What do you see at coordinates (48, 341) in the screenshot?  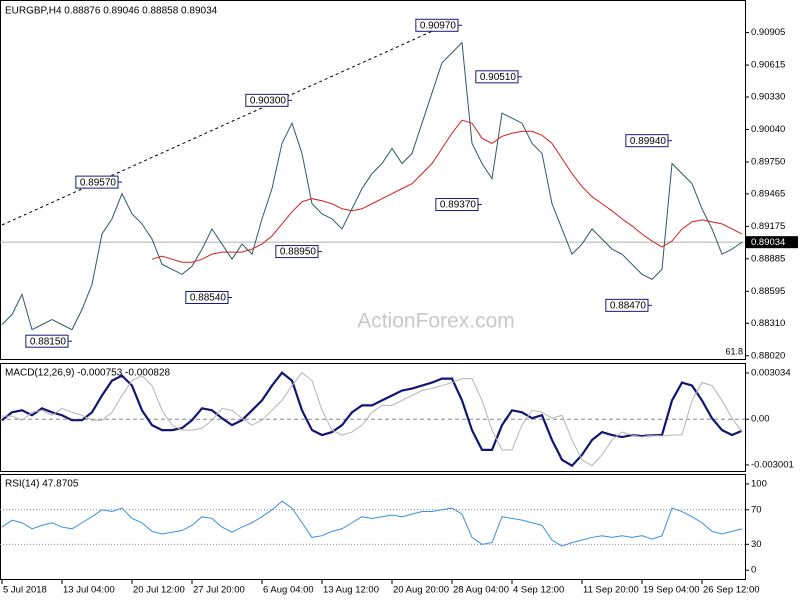 I see `annotation-label: 0.88150` at bounding box center [48, 341].